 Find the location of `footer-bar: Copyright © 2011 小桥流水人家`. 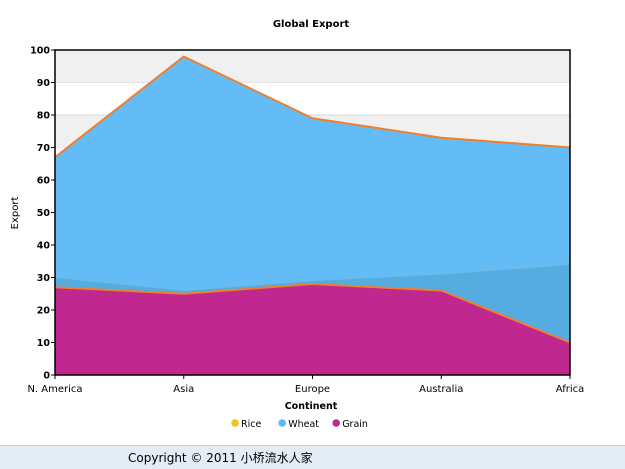

footer-bar: Copyright © 2011 小桥流水人家 is located at coordinates (312, 457).